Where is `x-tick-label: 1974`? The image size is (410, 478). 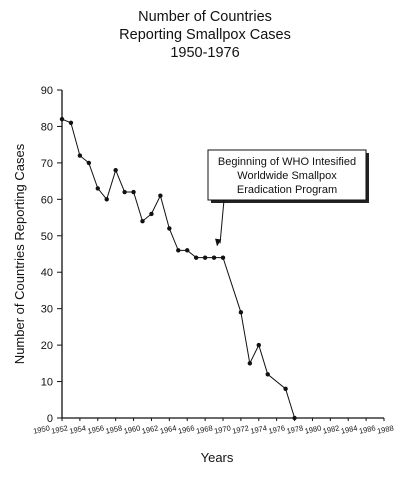 x-tick-label: 1974 is located at coordinates (259, 429).